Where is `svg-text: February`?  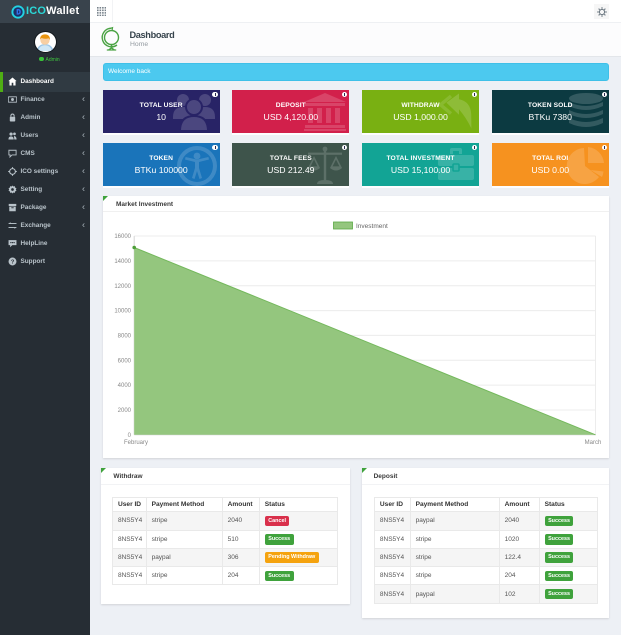
svg-text: February is located at coordinates (135, 443).